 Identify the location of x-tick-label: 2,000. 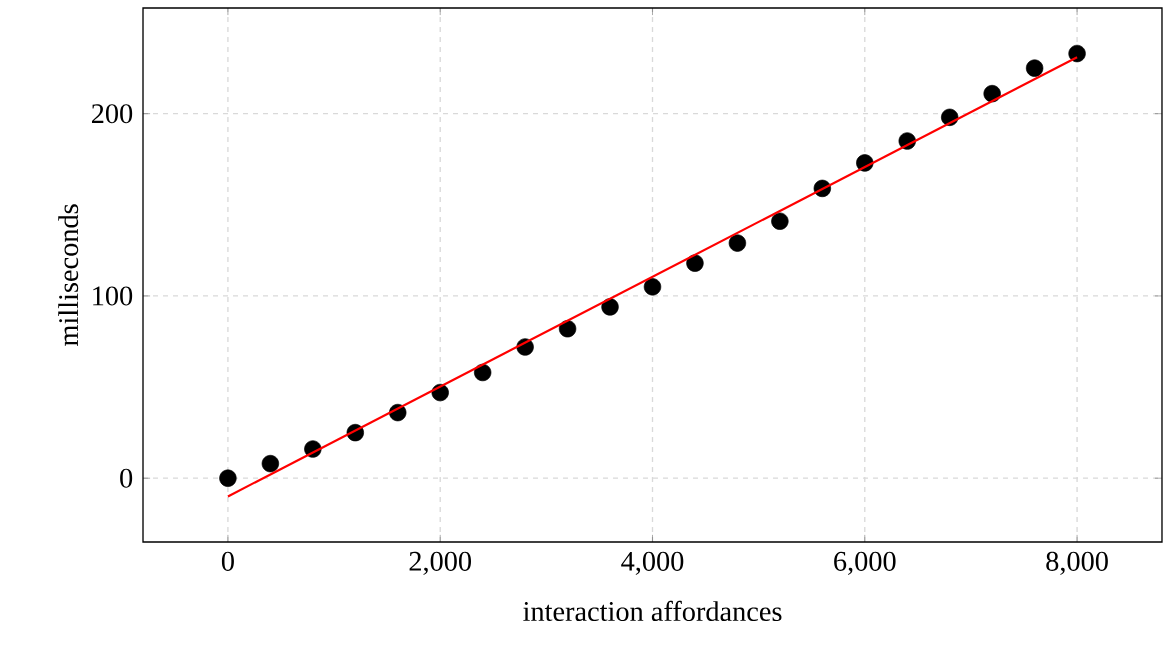
(440, 563).